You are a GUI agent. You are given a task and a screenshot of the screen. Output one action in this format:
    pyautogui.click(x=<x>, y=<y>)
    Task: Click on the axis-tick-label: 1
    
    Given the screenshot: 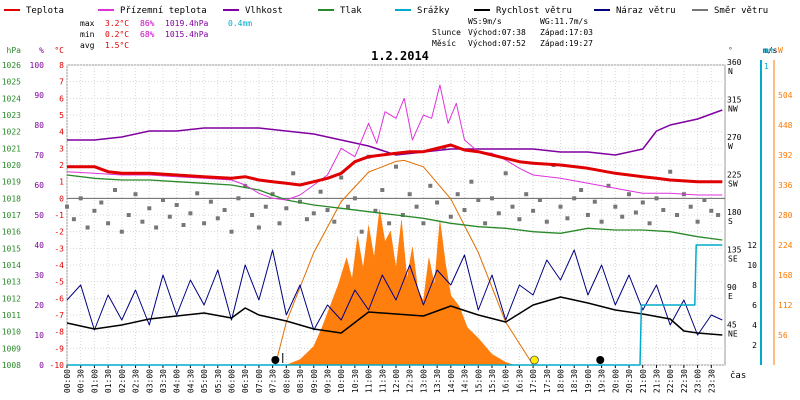 What is the action you would take?
    pyautogui.click(x=766, y=66)
    